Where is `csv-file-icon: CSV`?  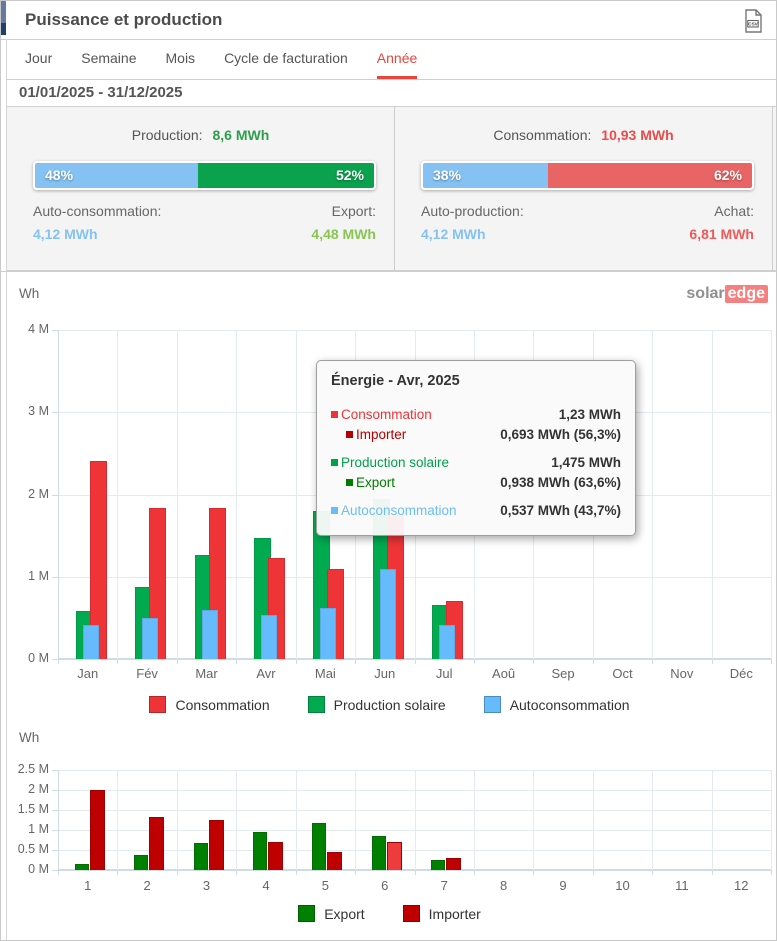 csv-file-icon: CSV is located at coordinates (753, 21).